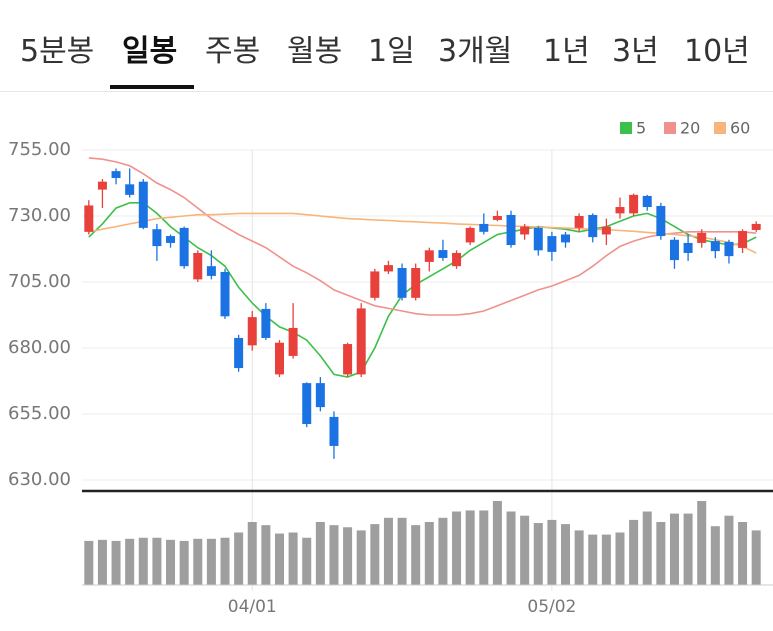  Describe the element at coordinates (475, 51) in the screenshot. I see `period-tab: 3개월` at that location.